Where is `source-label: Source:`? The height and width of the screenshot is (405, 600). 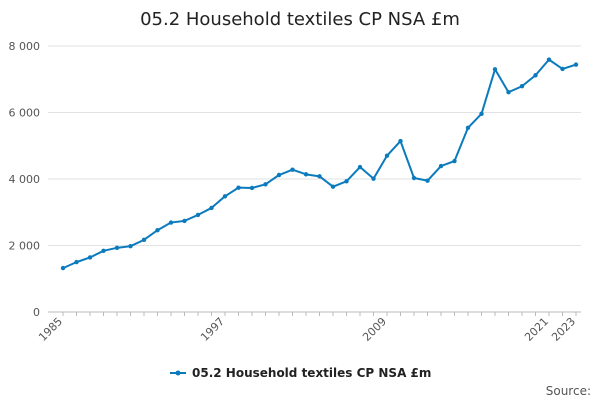
source-label: Source: is located at coordinates (568, 391).